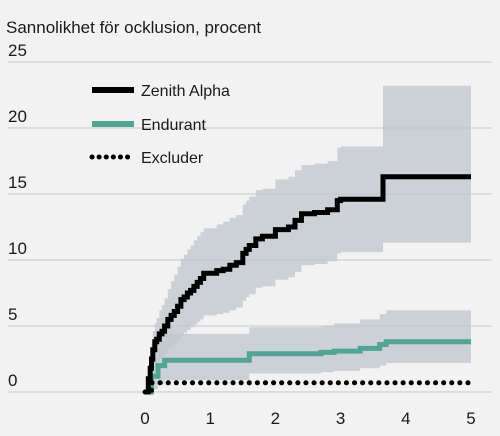 Image resolution: width=500 pixels, height=436 pixels. I want to click on y-tick-10: 10, so click(17, 248).